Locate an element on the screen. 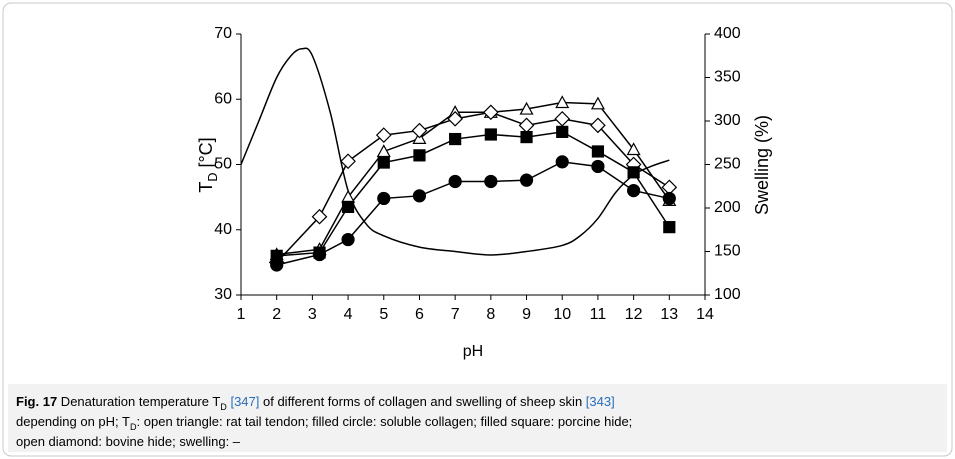 The height and width of the screenshot is (459, 955). x-tick-label: 10 is located at coordinates (562, 314).